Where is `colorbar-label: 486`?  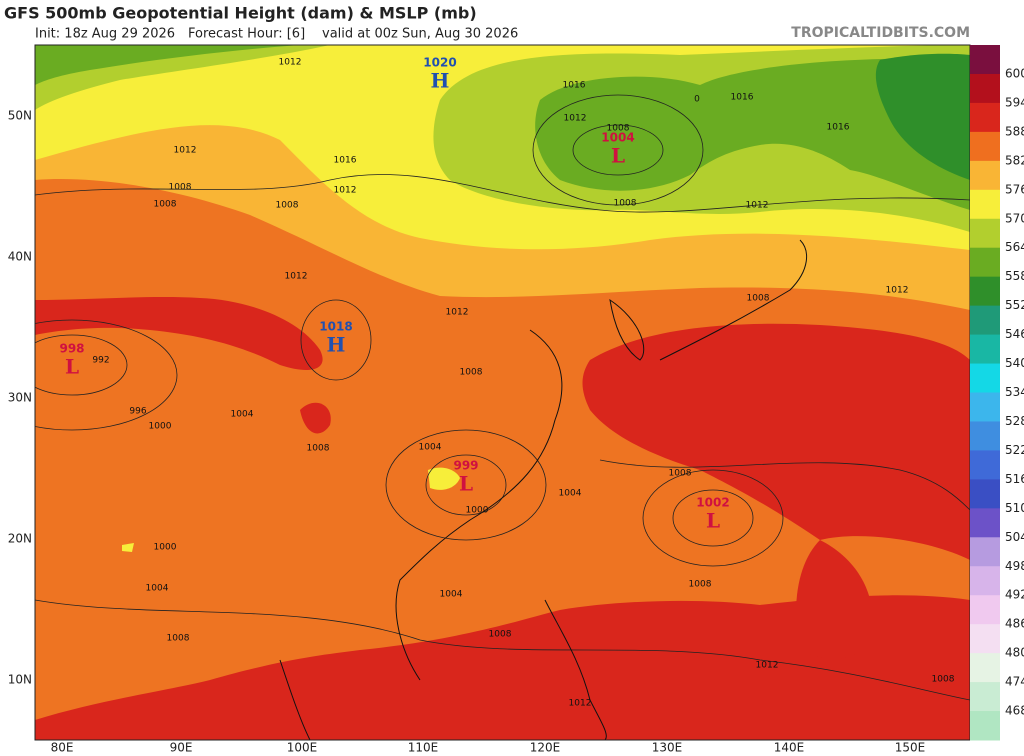
colorbar-label: 486 is located at coordinates (1014, 624).